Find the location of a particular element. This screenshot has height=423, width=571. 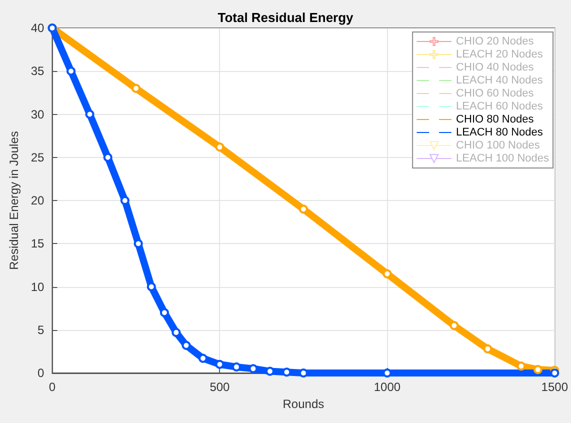

y-tick-label: 20 is located at coordinates (37, 201).